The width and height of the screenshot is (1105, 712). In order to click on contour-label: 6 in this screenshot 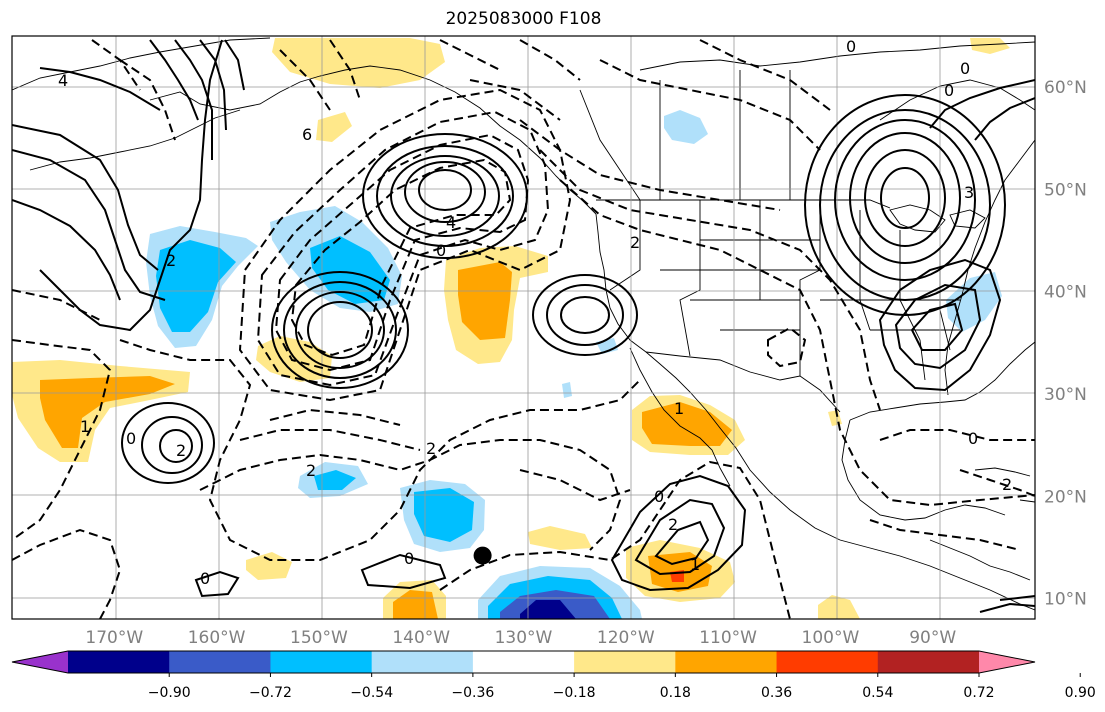, I will do `click(307, 134)`.